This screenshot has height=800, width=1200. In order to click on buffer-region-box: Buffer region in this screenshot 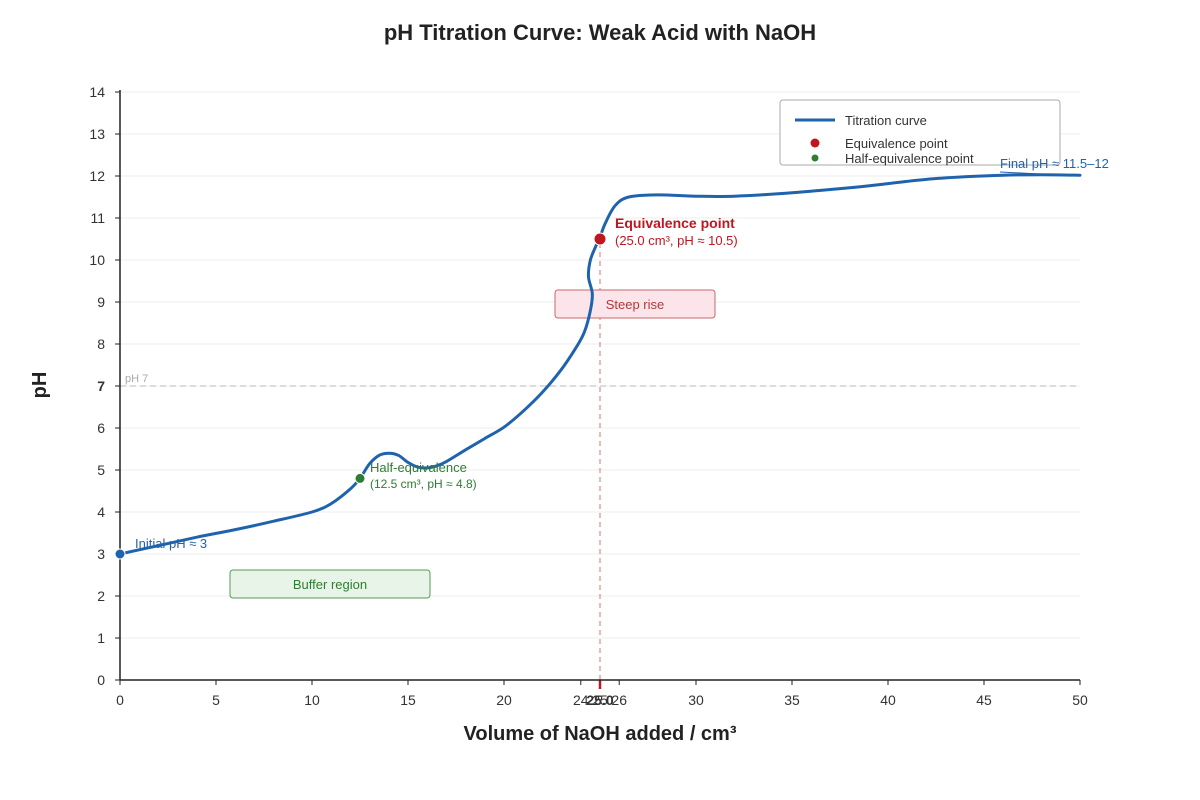, I will do `click(330, 584)`.